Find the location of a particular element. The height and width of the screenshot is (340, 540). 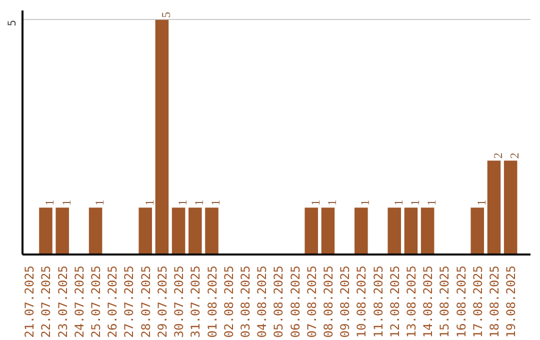

x-tick-label: 16.08.2025 is located at coordinates (461, 301).